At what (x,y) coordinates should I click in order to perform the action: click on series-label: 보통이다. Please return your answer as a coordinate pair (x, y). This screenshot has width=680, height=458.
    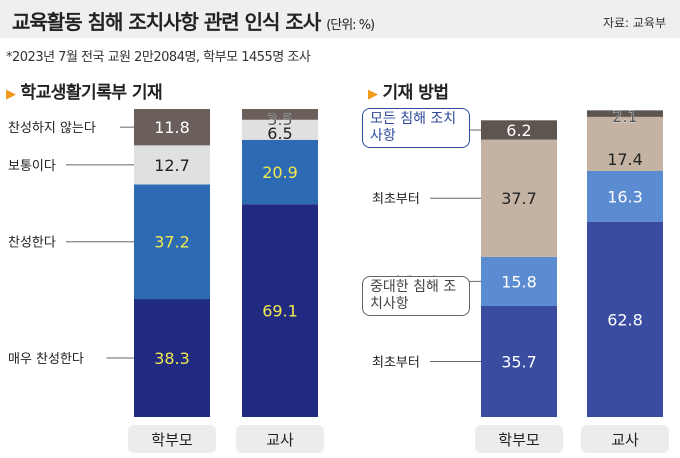
    Looking at the image, I should click on (32, 166).